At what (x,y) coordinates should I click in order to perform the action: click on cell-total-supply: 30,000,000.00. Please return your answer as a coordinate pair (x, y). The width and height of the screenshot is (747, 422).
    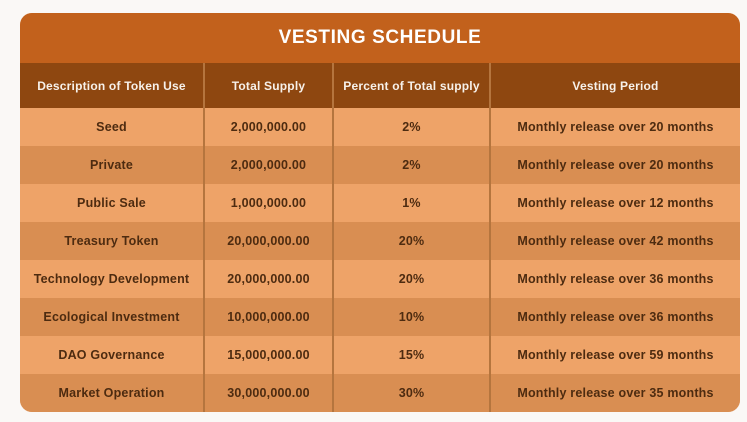
    Looking at the image, I should click on (268, 393).